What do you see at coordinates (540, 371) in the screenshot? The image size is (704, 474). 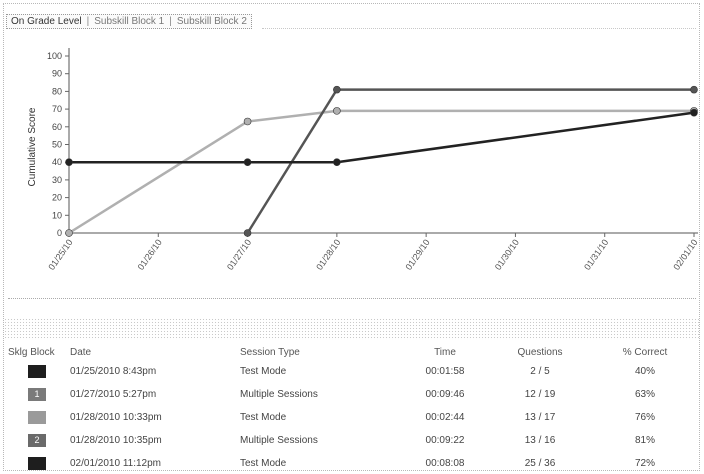 I see `questions-cell: 2 / 5` at bounding box center [540, 371].